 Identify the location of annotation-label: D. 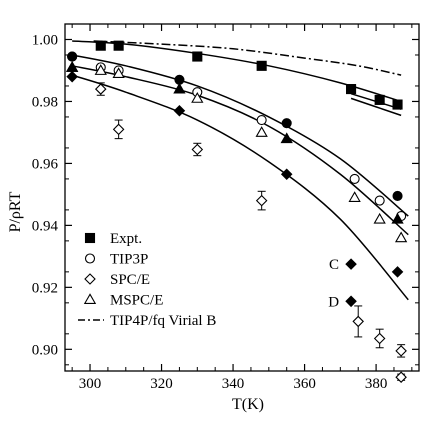
(333, 302).